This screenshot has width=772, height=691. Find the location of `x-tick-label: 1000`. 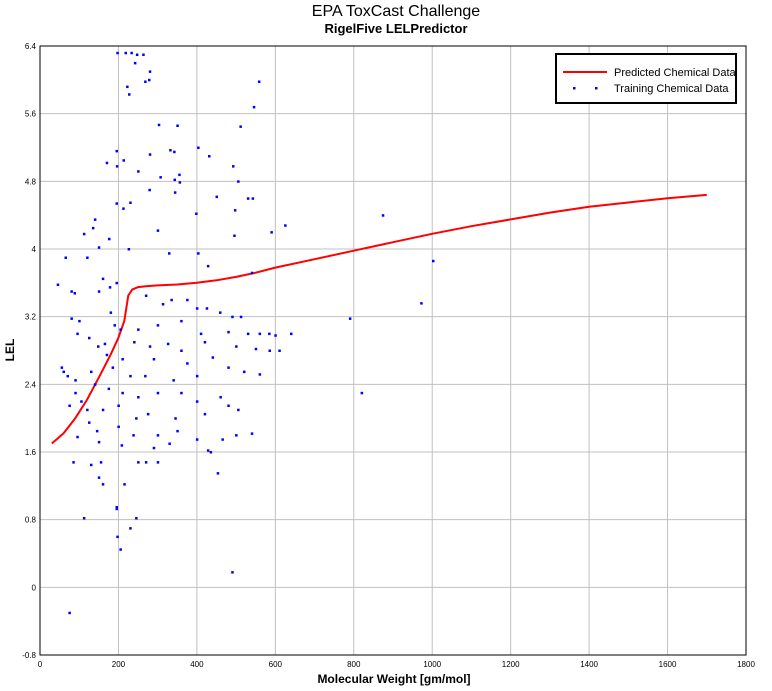

x-tick-label: 1000 is located at coordinates (432, 664).